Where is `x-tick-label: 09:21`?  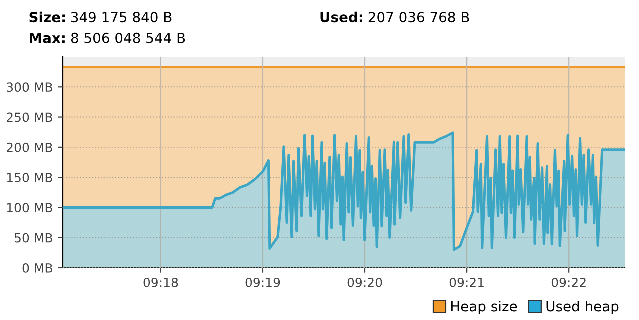 x-tick-label: 09:21 is located at coordinates (467, 283).